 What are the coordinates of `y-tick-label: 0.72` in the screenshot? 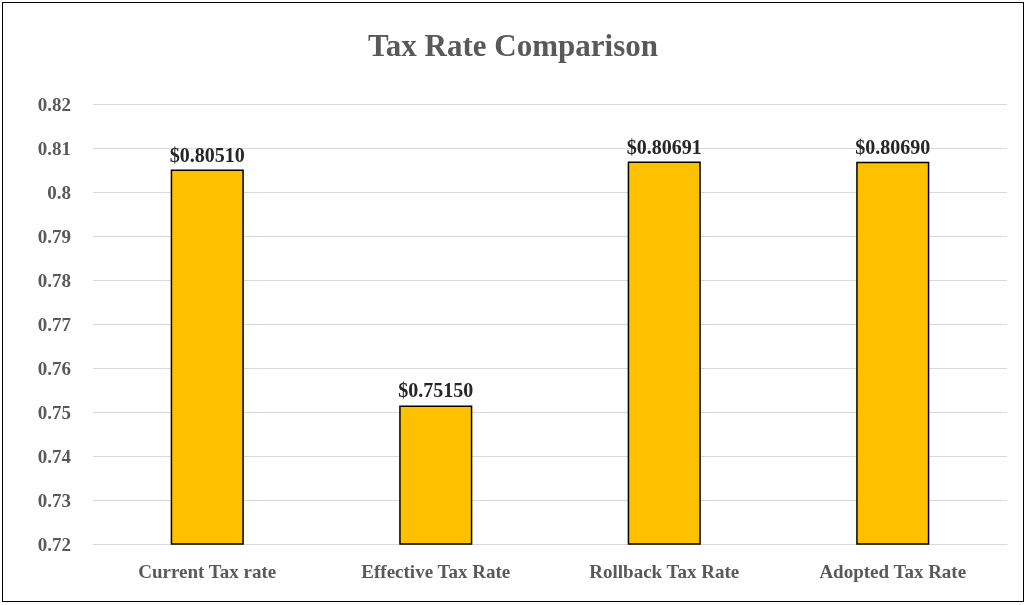 It's located at (54, 544).